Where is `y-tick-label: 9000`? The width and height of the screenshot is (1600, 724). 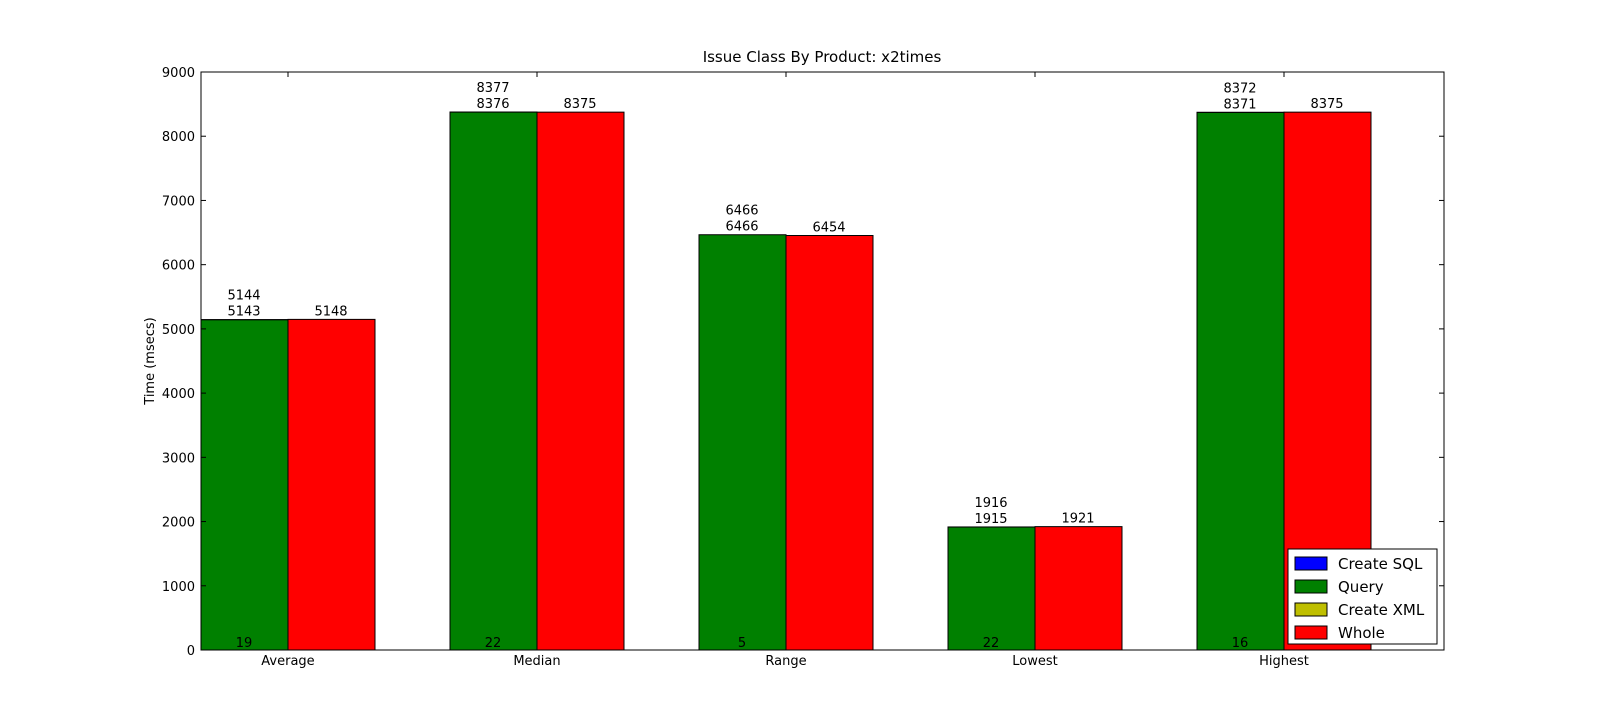 y-tick-label: 9000 is located at coordinates (178, 73).